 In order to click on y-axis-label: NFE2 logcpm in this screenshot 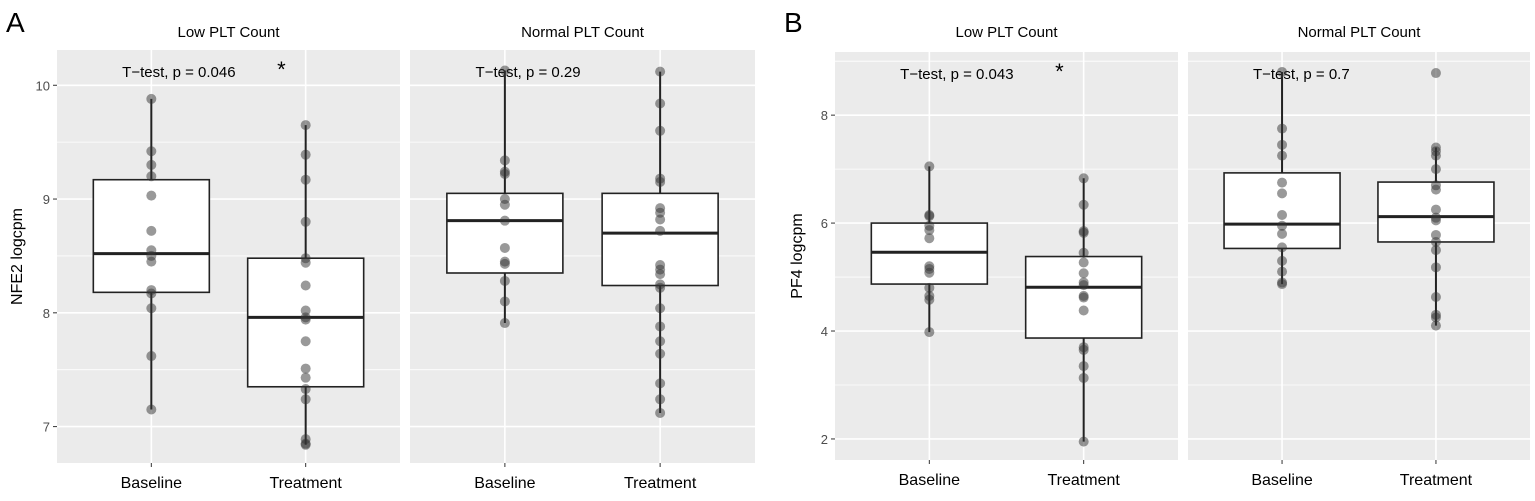, I will do `click(17, 256)`.